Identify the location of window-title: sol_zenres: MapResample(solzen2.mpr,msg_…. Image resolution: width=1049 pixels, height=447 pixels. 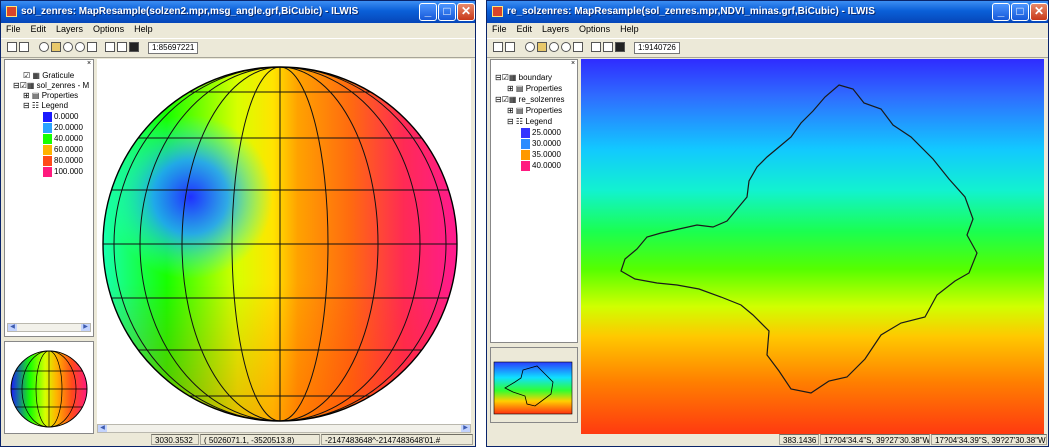
(190, 11).